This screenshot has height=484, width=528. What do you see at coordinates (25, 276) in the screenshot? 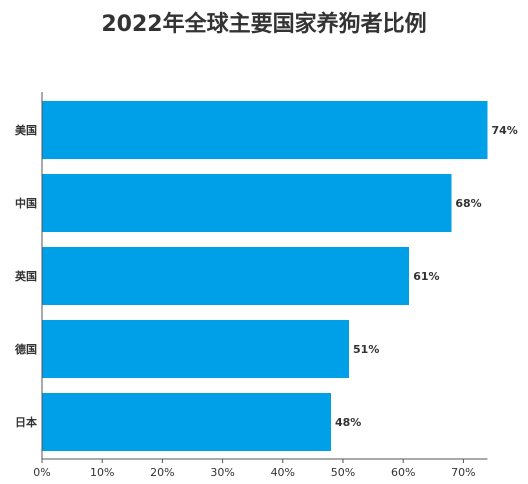
I see `category-label: 英国` at bounding box center [25, 276].